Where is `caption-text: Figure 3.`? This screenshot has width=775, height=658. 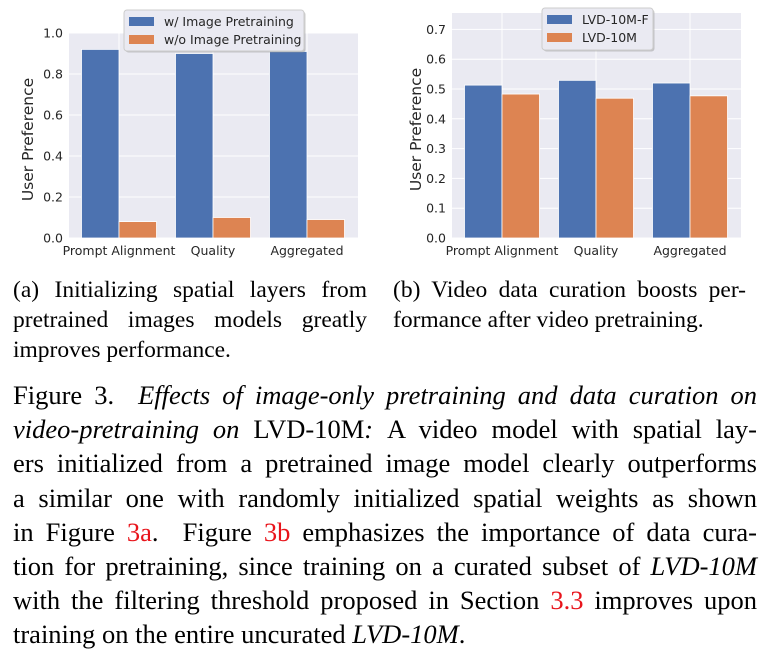 caption-text: Figure 3. is located at coordinates (76, 395).